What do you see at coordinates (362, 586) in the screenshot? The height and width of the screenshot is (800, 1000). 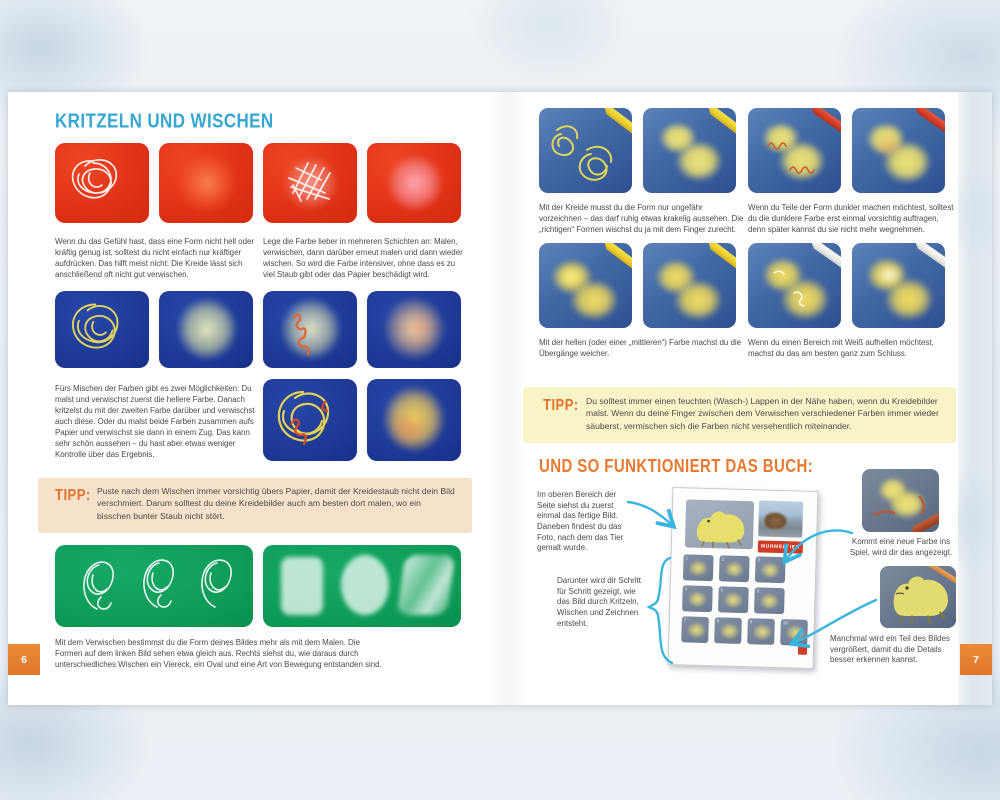 I see `chalk-sample-three-smudges` at bounding box center [362, 586].